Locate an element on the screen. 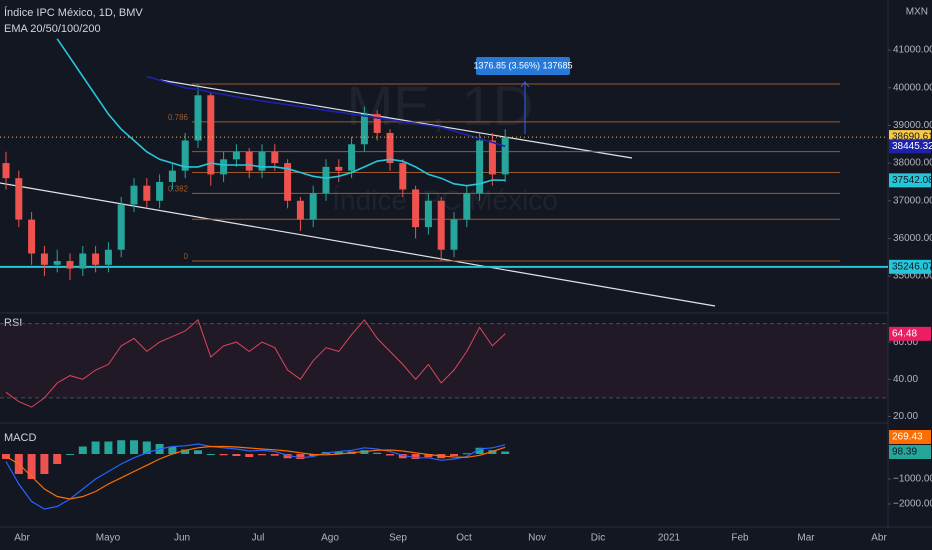 The image size is (932, 550). symbol-title: Índice IPC México, 1D, BMV is located at coordinates (73, 12).